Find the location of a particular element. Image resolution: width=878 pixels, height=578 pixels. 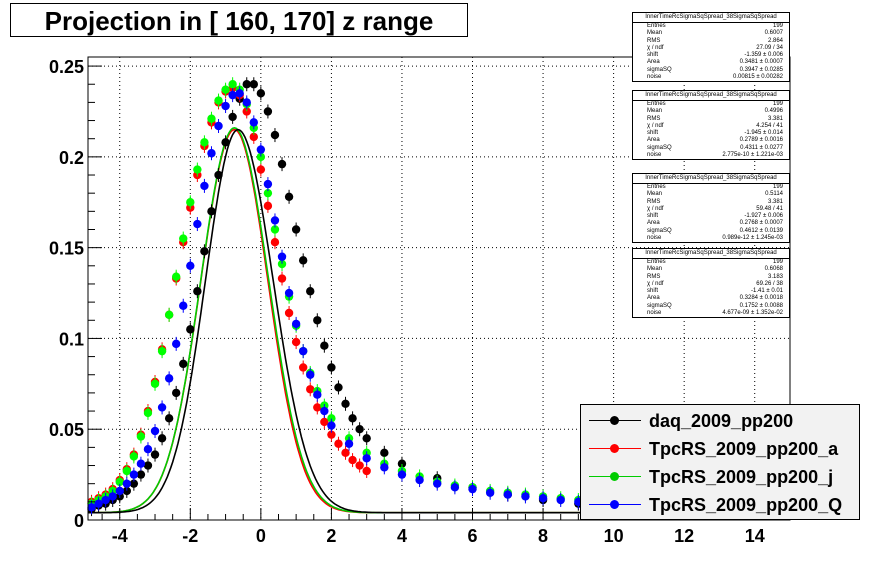

x-tick-label: 6 is located at coordinates (473, 536).